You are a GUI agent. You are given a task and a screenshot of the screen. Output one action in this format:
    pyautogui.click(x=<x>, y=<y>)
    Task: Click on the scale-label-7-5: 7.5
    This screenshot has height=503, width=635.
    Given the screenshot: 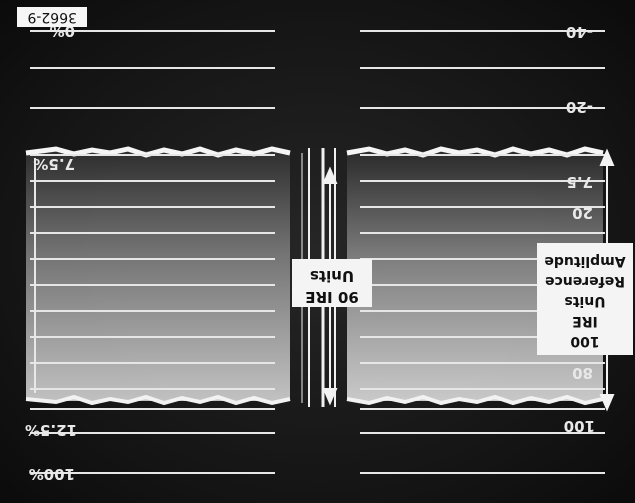 What is the action you would take?
    pyautogui.click(x=579, y=182)
    